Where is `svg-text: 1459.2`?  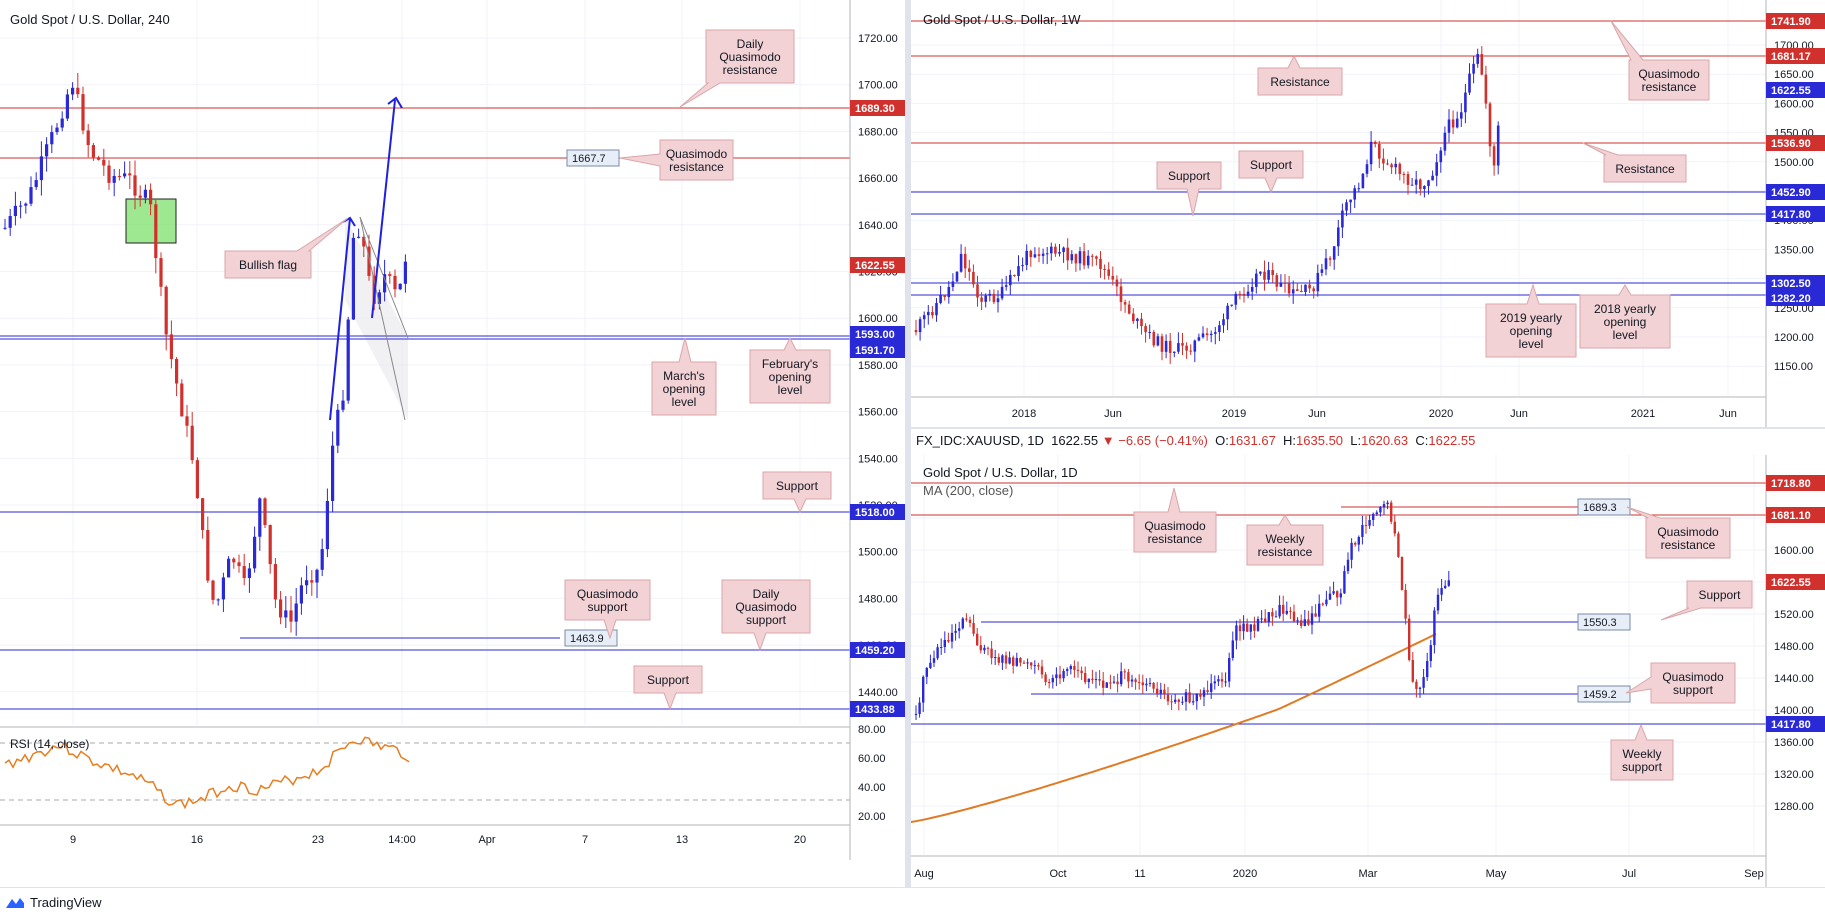 svg-text: 1459.2 is located at coordinates (1600, 695).